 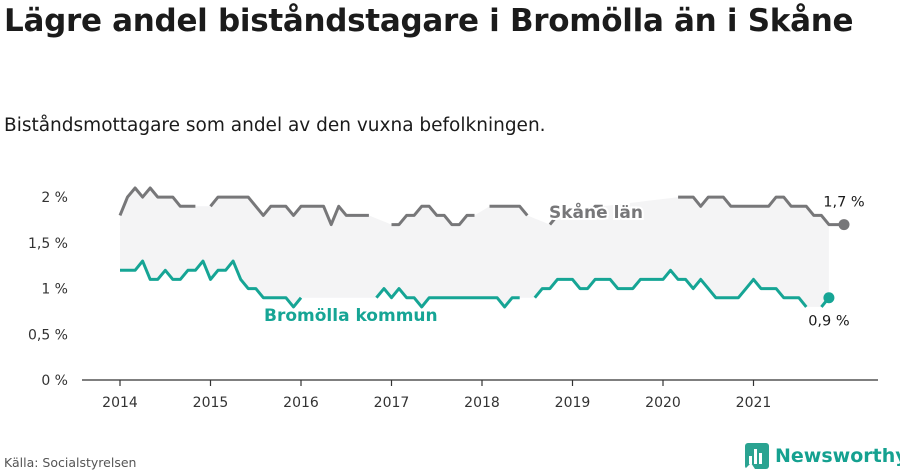 What do you see at coordinates (351, 316) in the screenshot?
I see `series-label-bromolla: Bromölla kommun` at bounding box center [351, 316].